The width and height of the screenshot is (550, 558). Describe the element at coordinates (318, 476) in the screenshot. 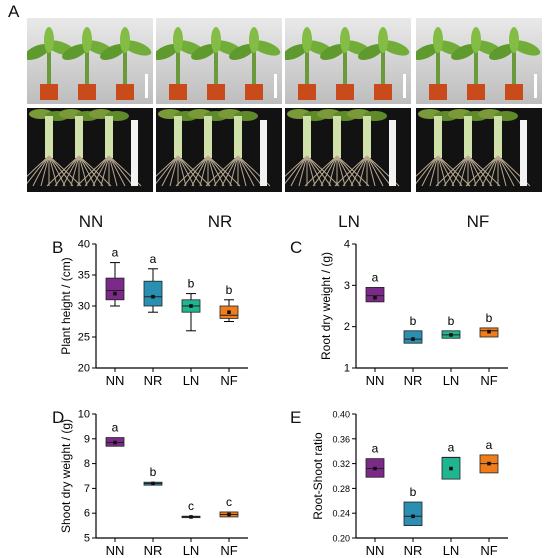

I see `y-axis-title: Root-Shoot ratio` at that location.